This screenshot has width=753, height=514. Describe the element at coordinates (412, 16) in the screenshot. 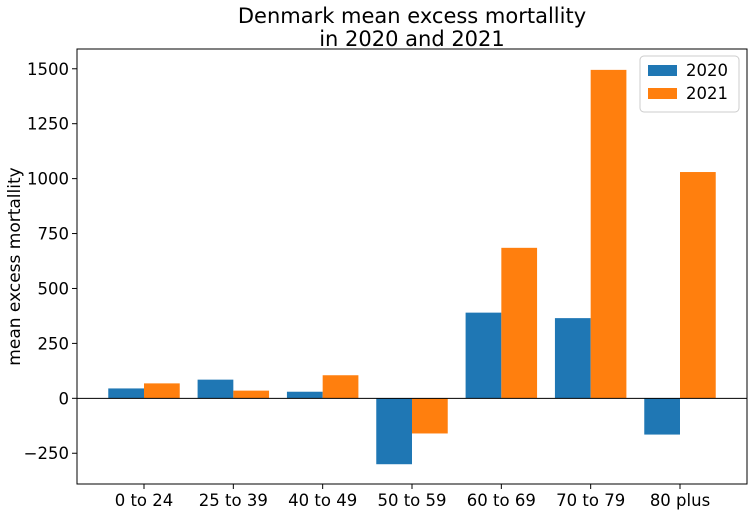

I see `chart-title-line-1: Denmark mean excess mortallity` at that location.